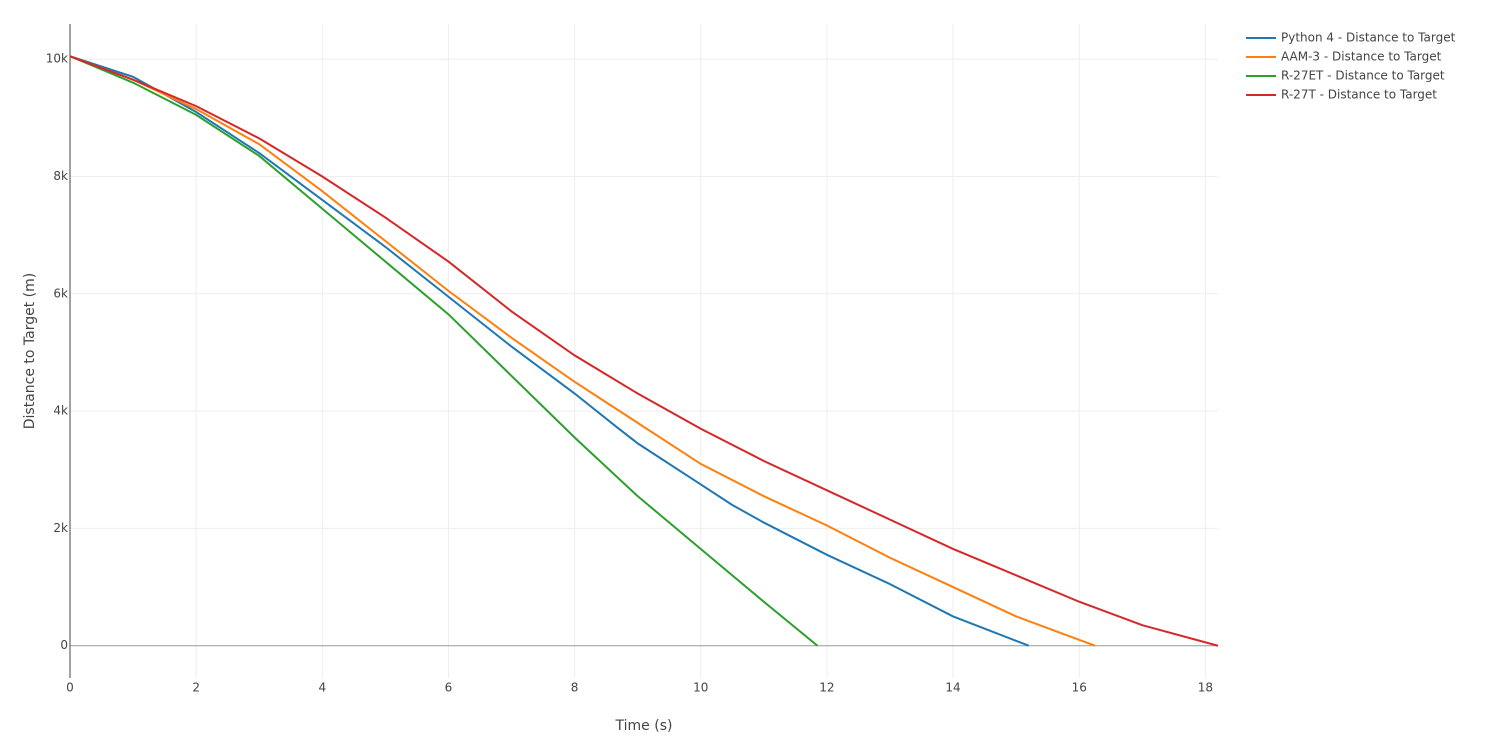 The height and width of the screenshot is (755, 1491). What do you see at coordinates (1079, 688) in the screenshot?
I see `x-tick-label: 16` at bounding box center [1079, 688].